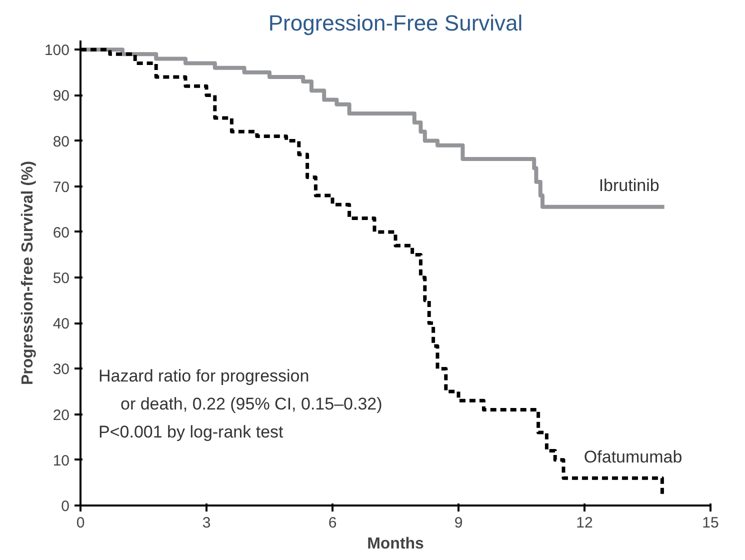 The width and height of the screenshot is (745, 560). Describe the element at coordinates (629, 185) in the screenshot. I see `series-label: Ibrutinib` at that location.